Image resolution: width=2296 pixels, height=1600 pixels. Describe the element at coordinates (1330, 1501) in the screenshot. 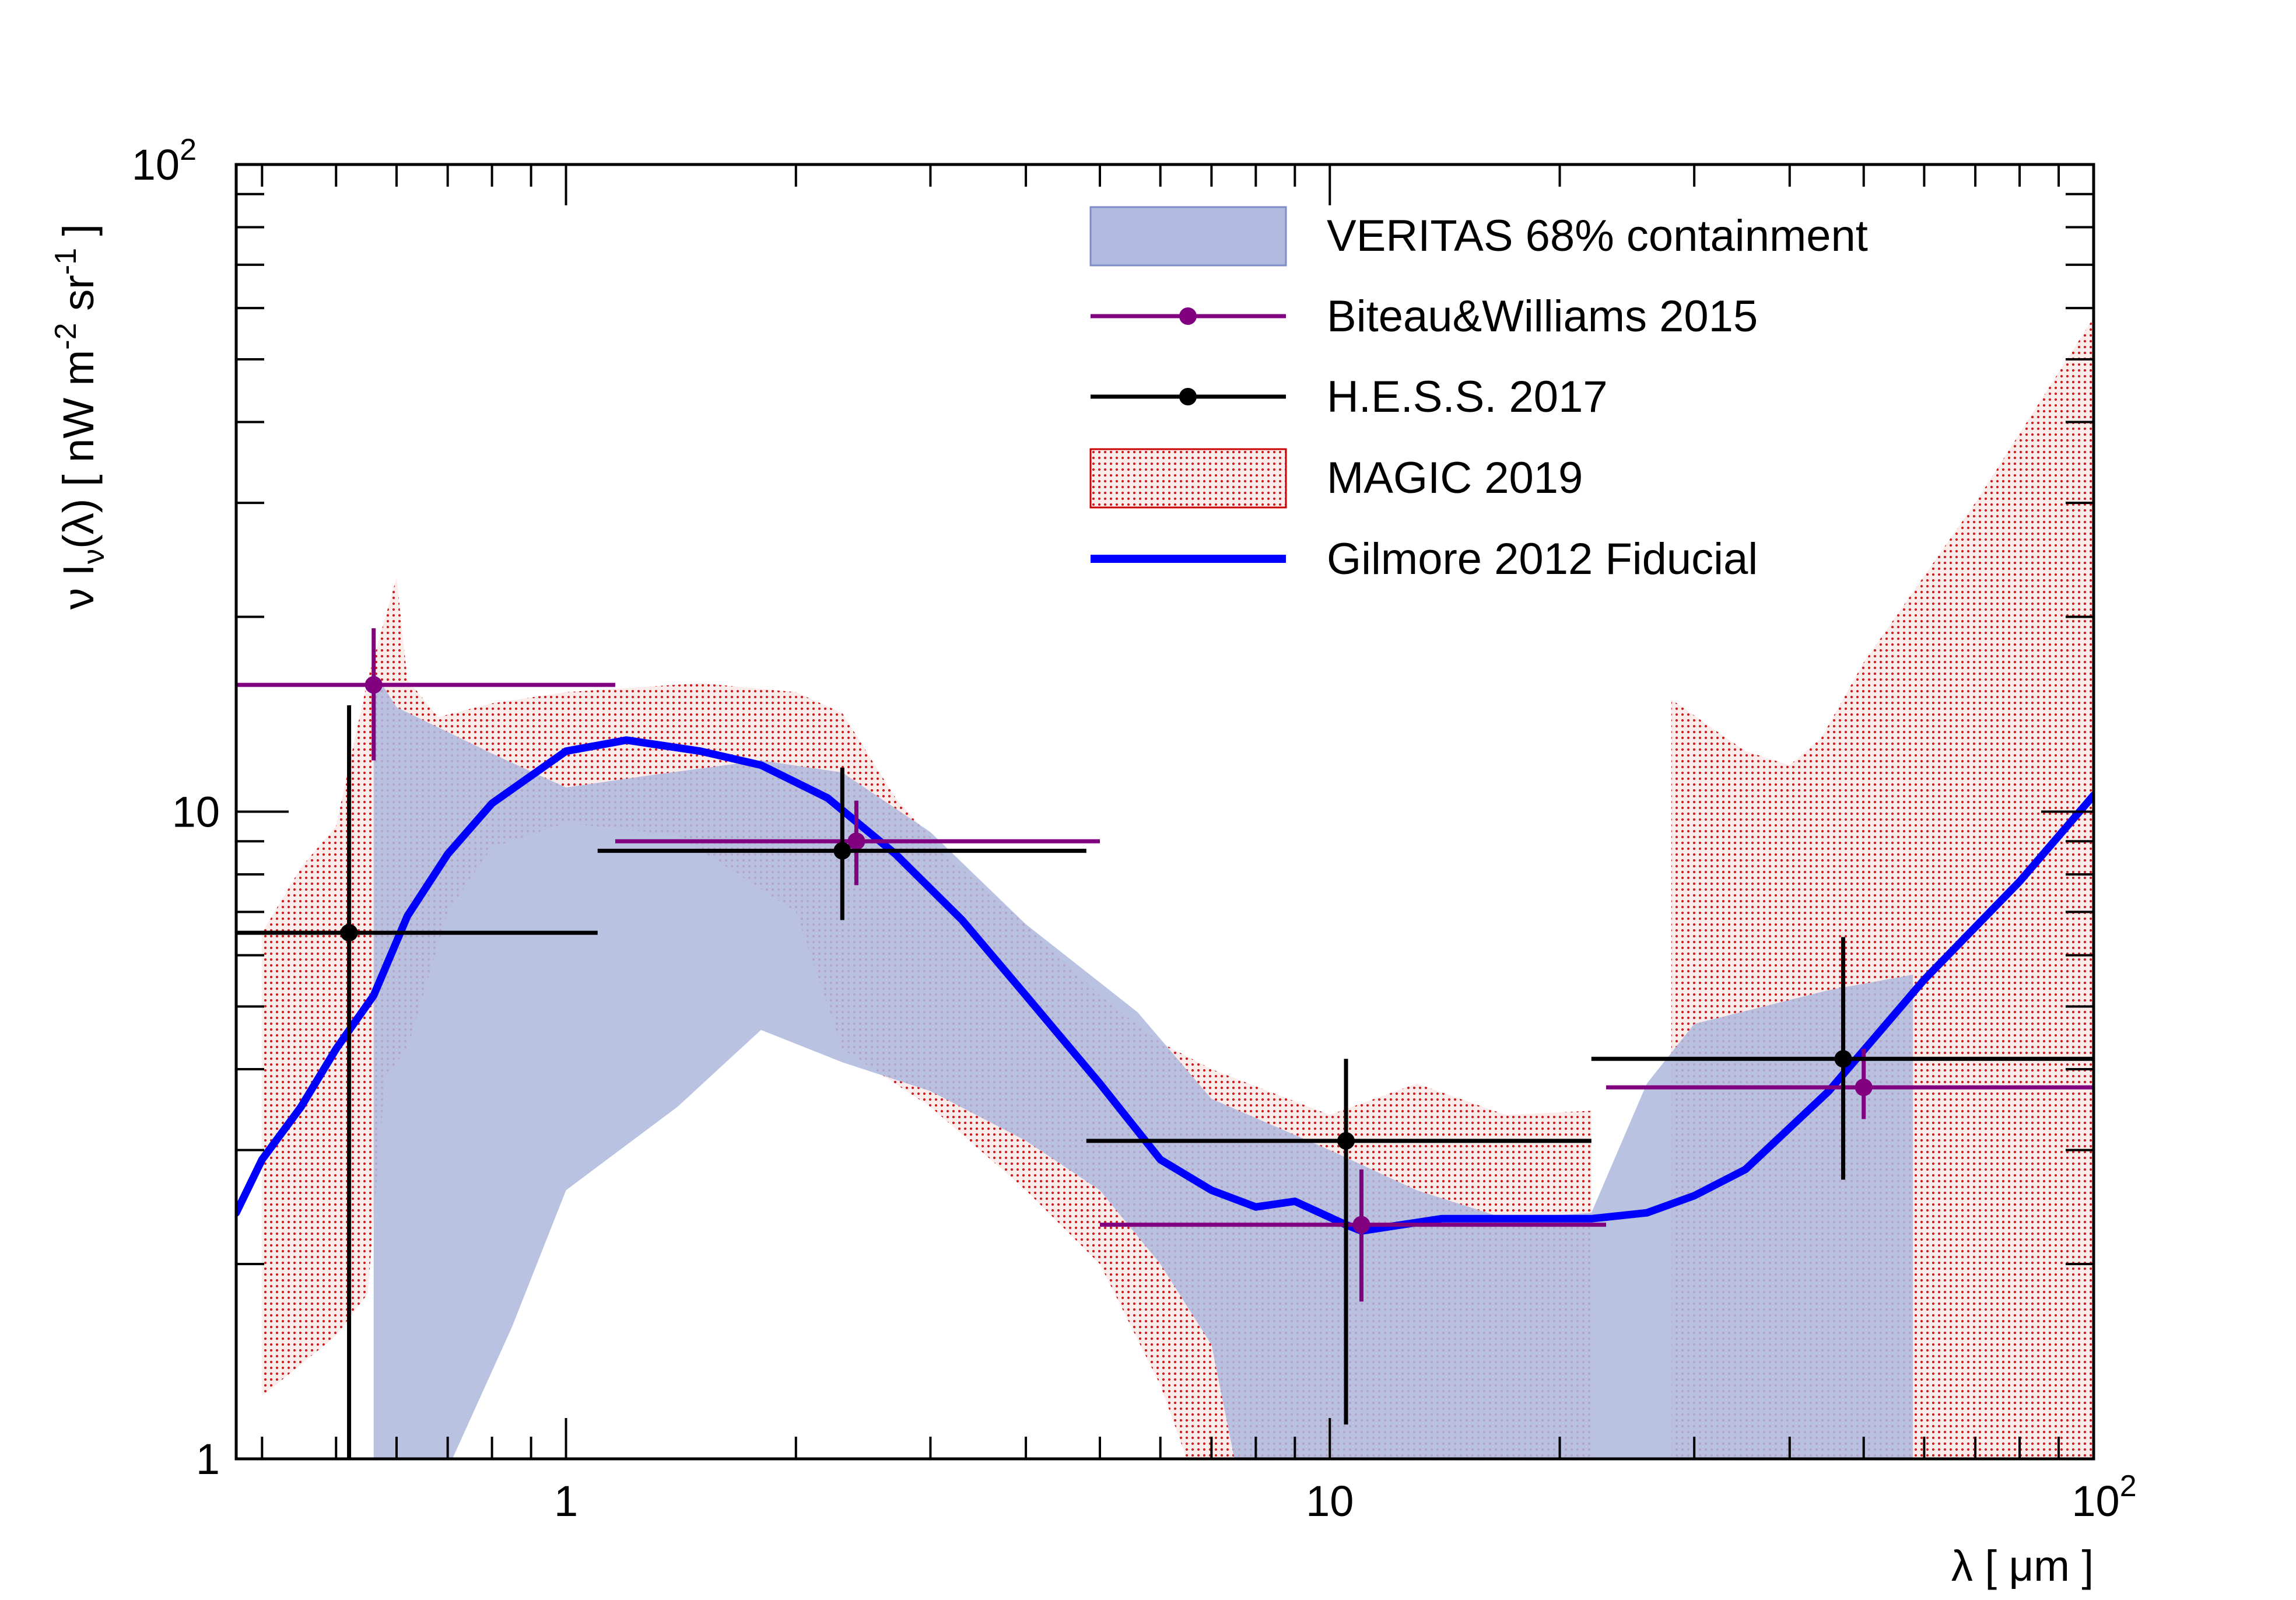

I see `x-tick-label-2: 10` at that location.